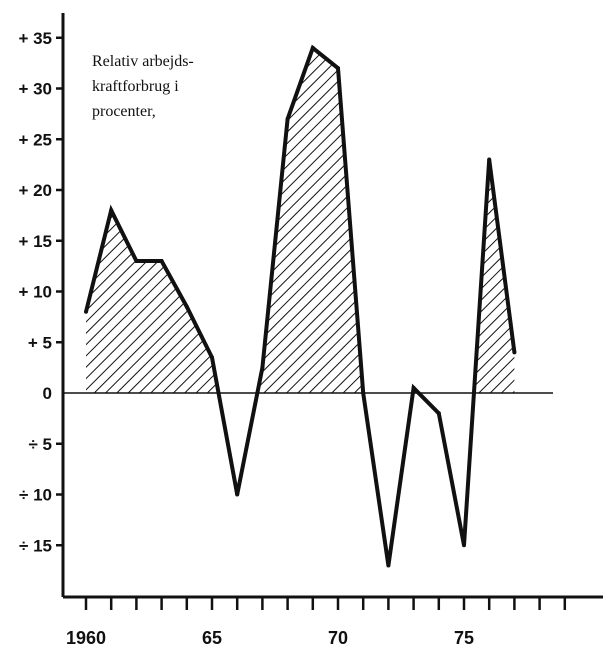 This screenshot has width=603, height=648. What do you see at coordinates (35, 495) in the screenshot?
I see `y-tick-label: ÷ 10` at bounding box center [35, 495].